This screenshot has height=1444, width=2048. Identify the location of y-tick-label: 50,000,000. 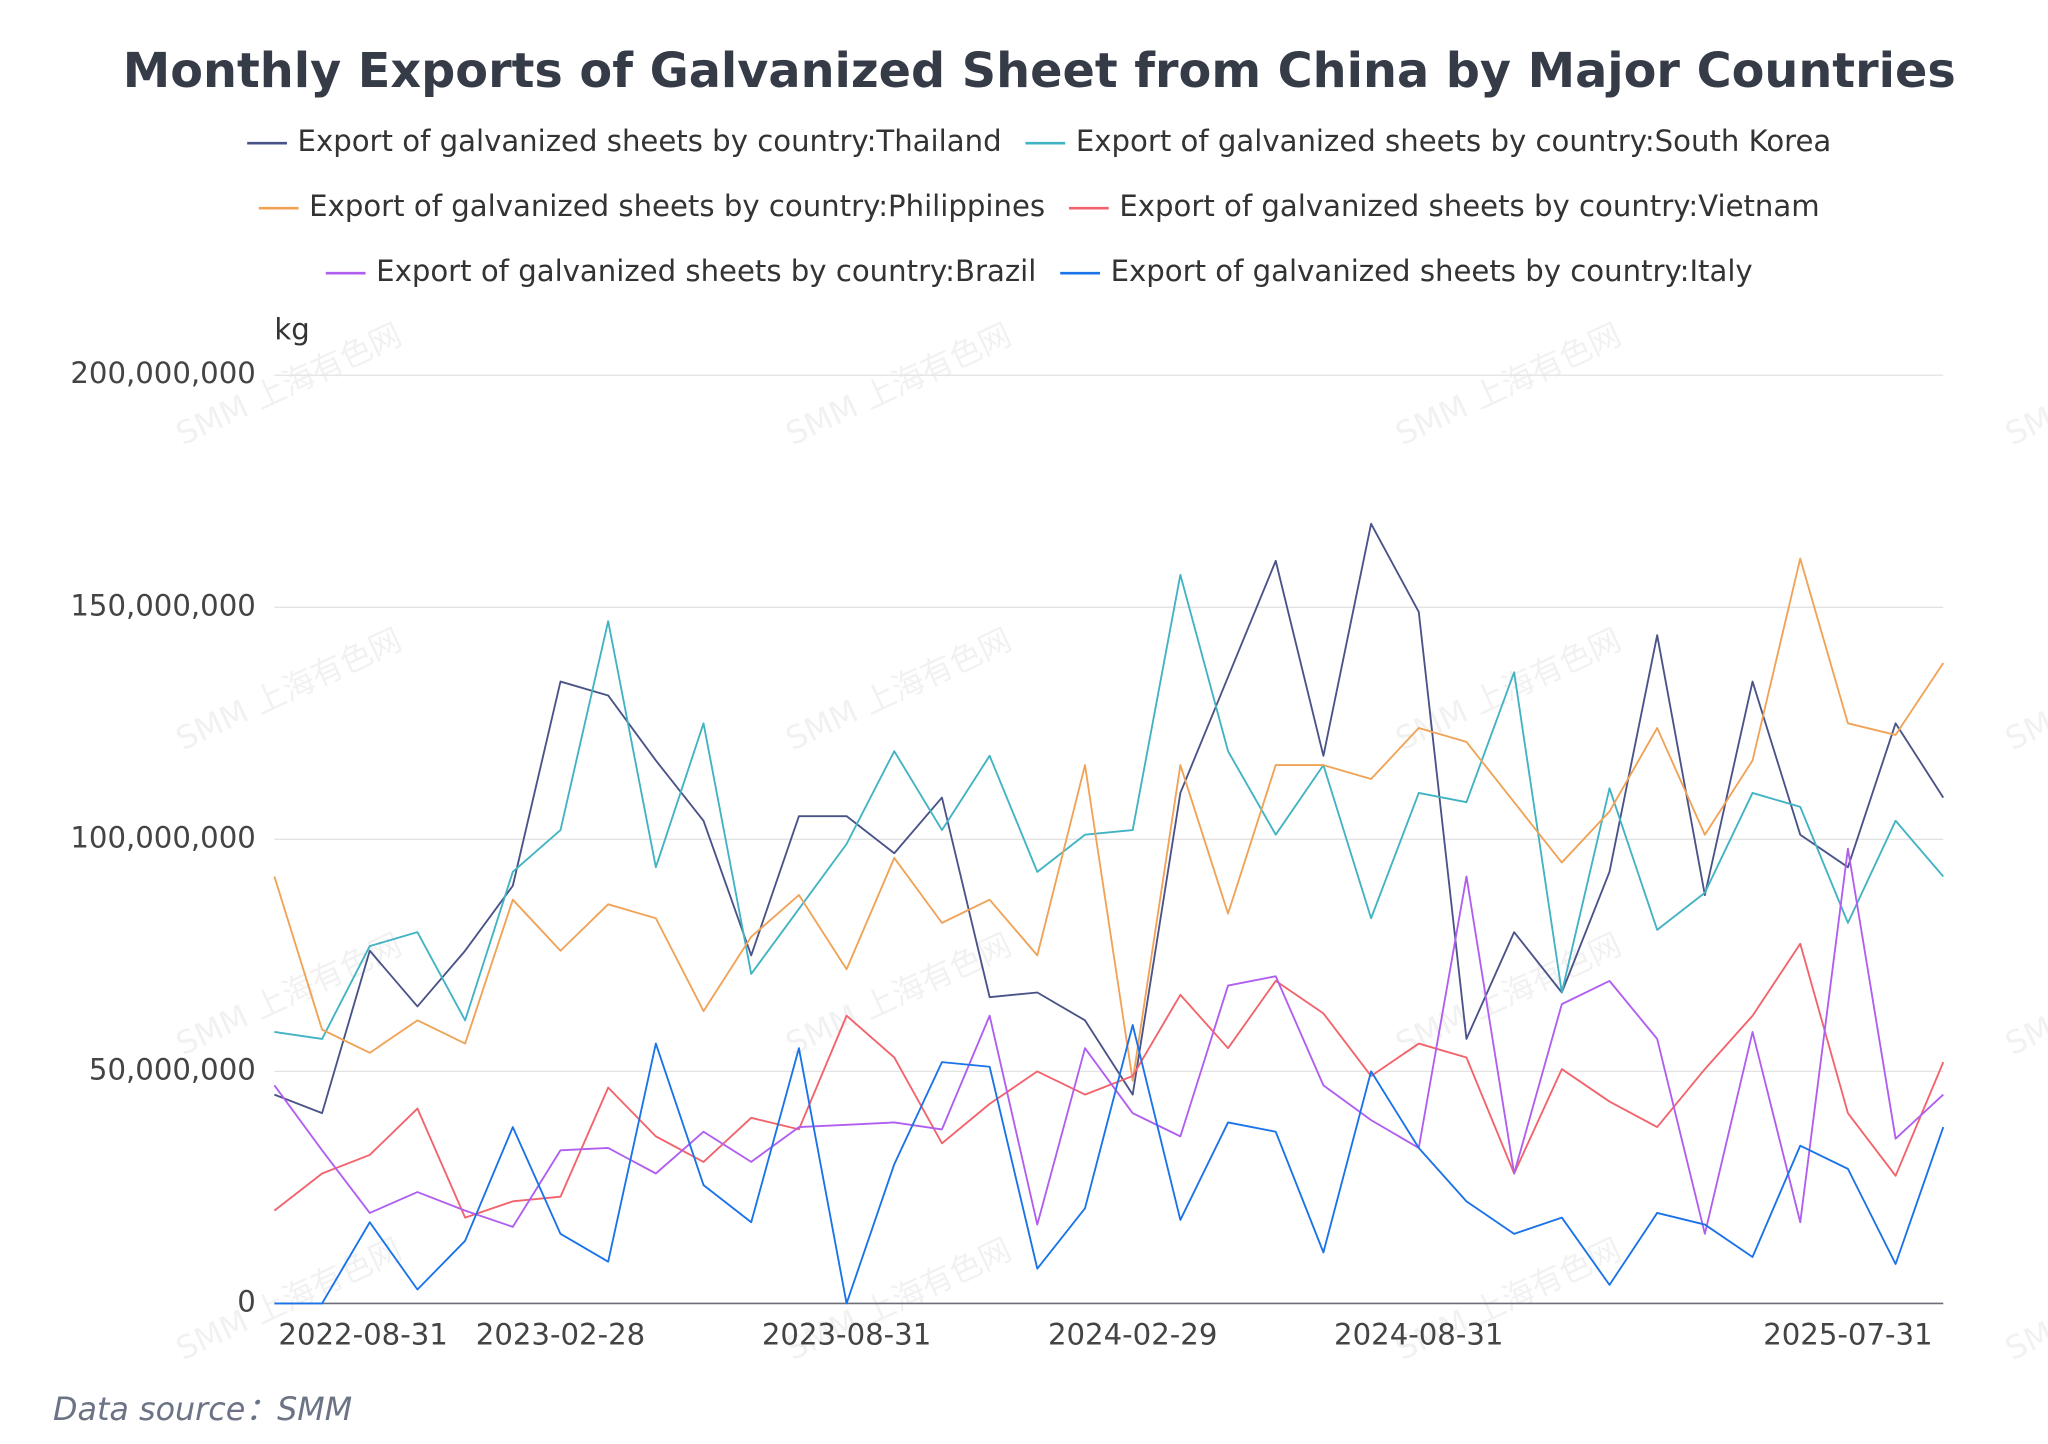
(172, 1069).